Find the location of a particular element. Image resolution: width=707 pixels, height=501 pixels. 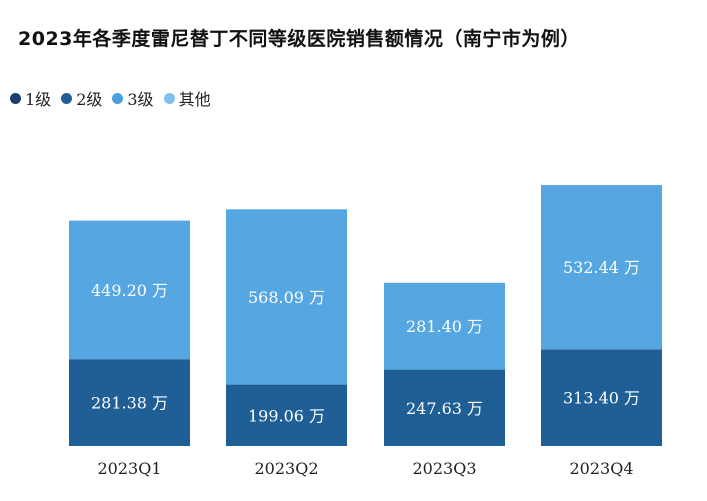

x-tick-label-2023Q3: 2023Q3 is located at coordinates (444, 468).